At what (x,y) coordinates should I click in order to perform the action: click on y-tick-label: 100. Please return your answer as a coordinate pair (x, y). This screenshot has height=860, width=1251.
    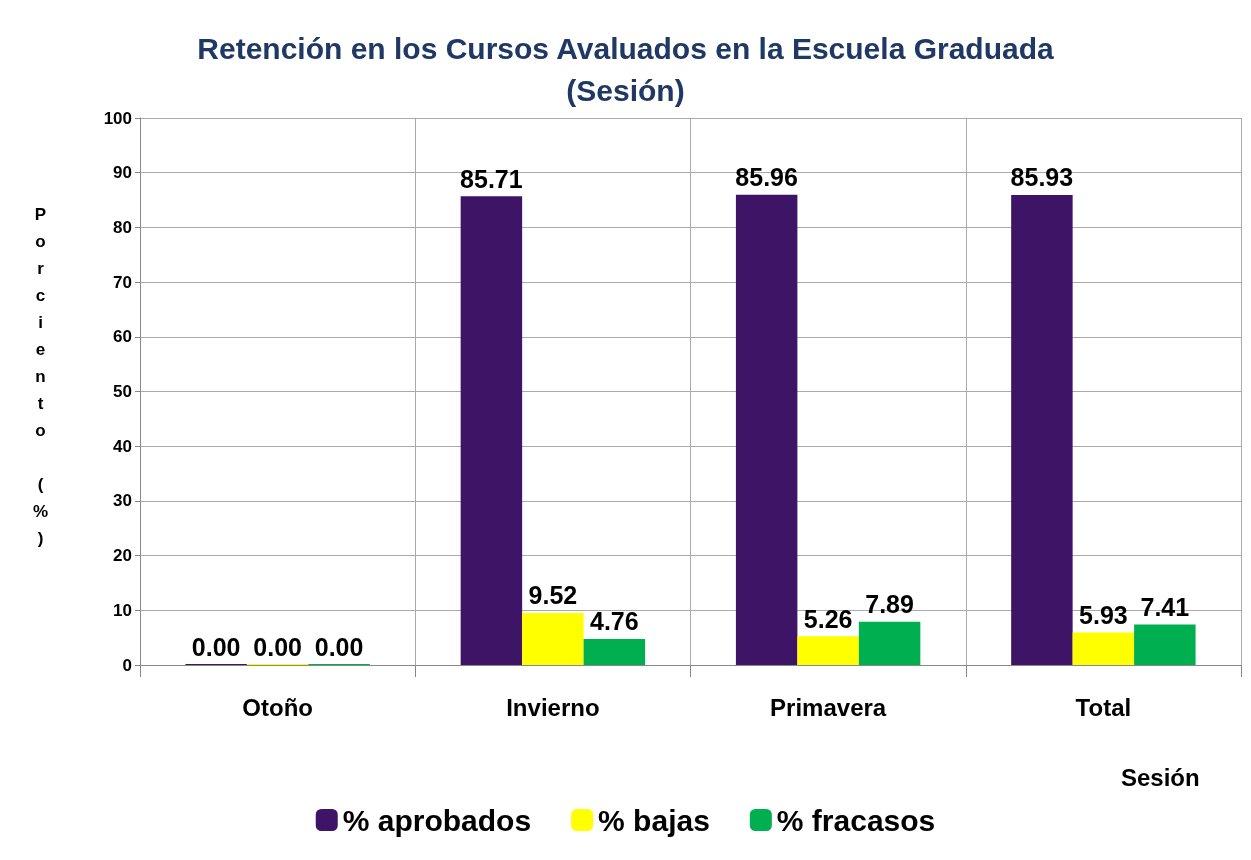
    Looking at the image, I should click on (117, 118).